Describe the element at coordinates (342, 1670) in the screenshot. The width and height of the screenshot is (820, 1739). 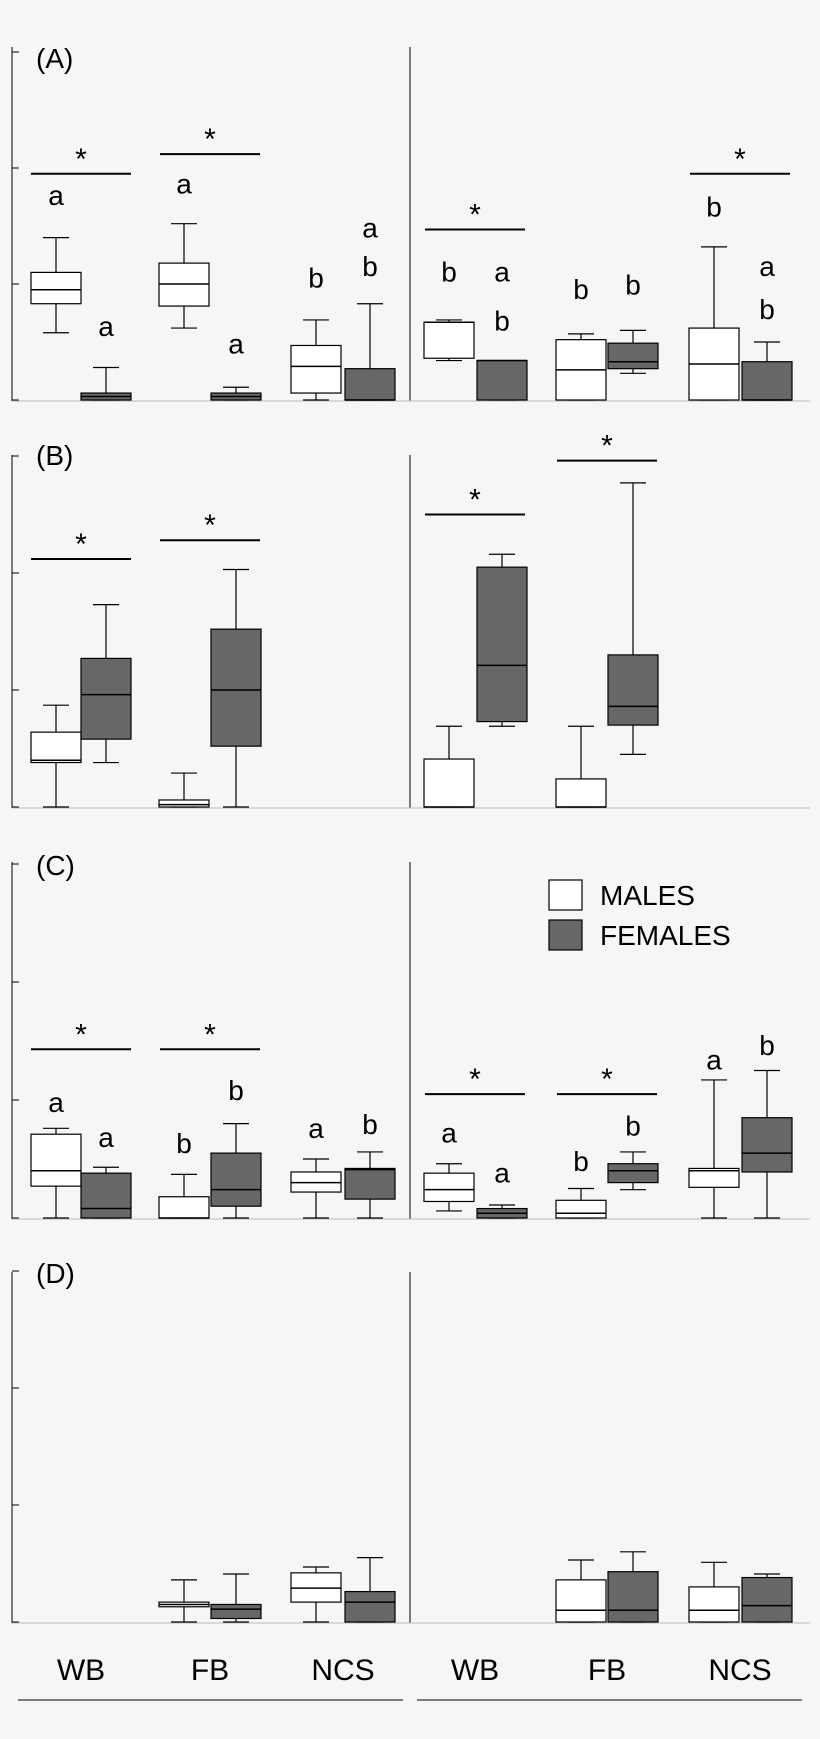
I see `x-tick-label: NCS` at that location.